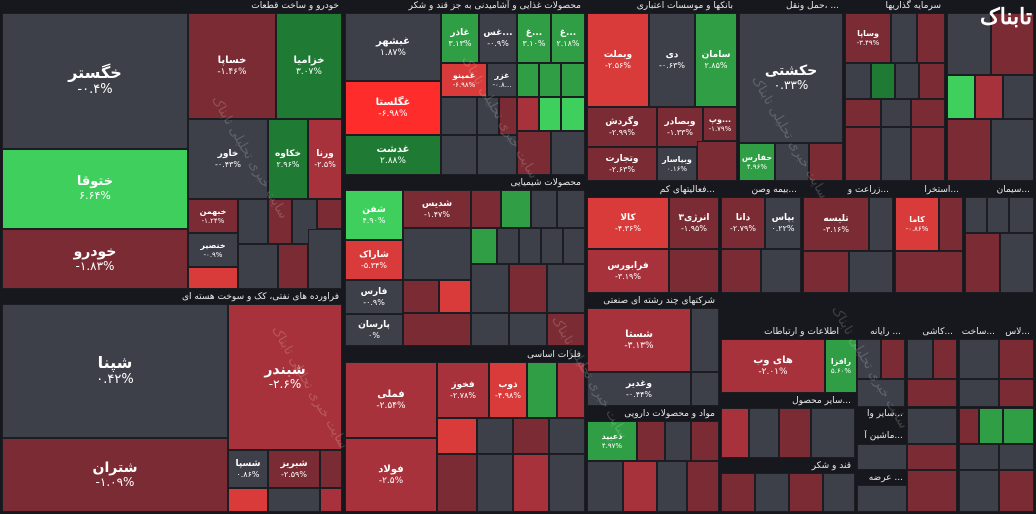 Image resolution: width=1036 pixels, height=514 pixels. Describe the element at coordinates (680, 127) in the screenshot. I see `tile-vbsader: وبصادر -۱.۳۳%` at that location.